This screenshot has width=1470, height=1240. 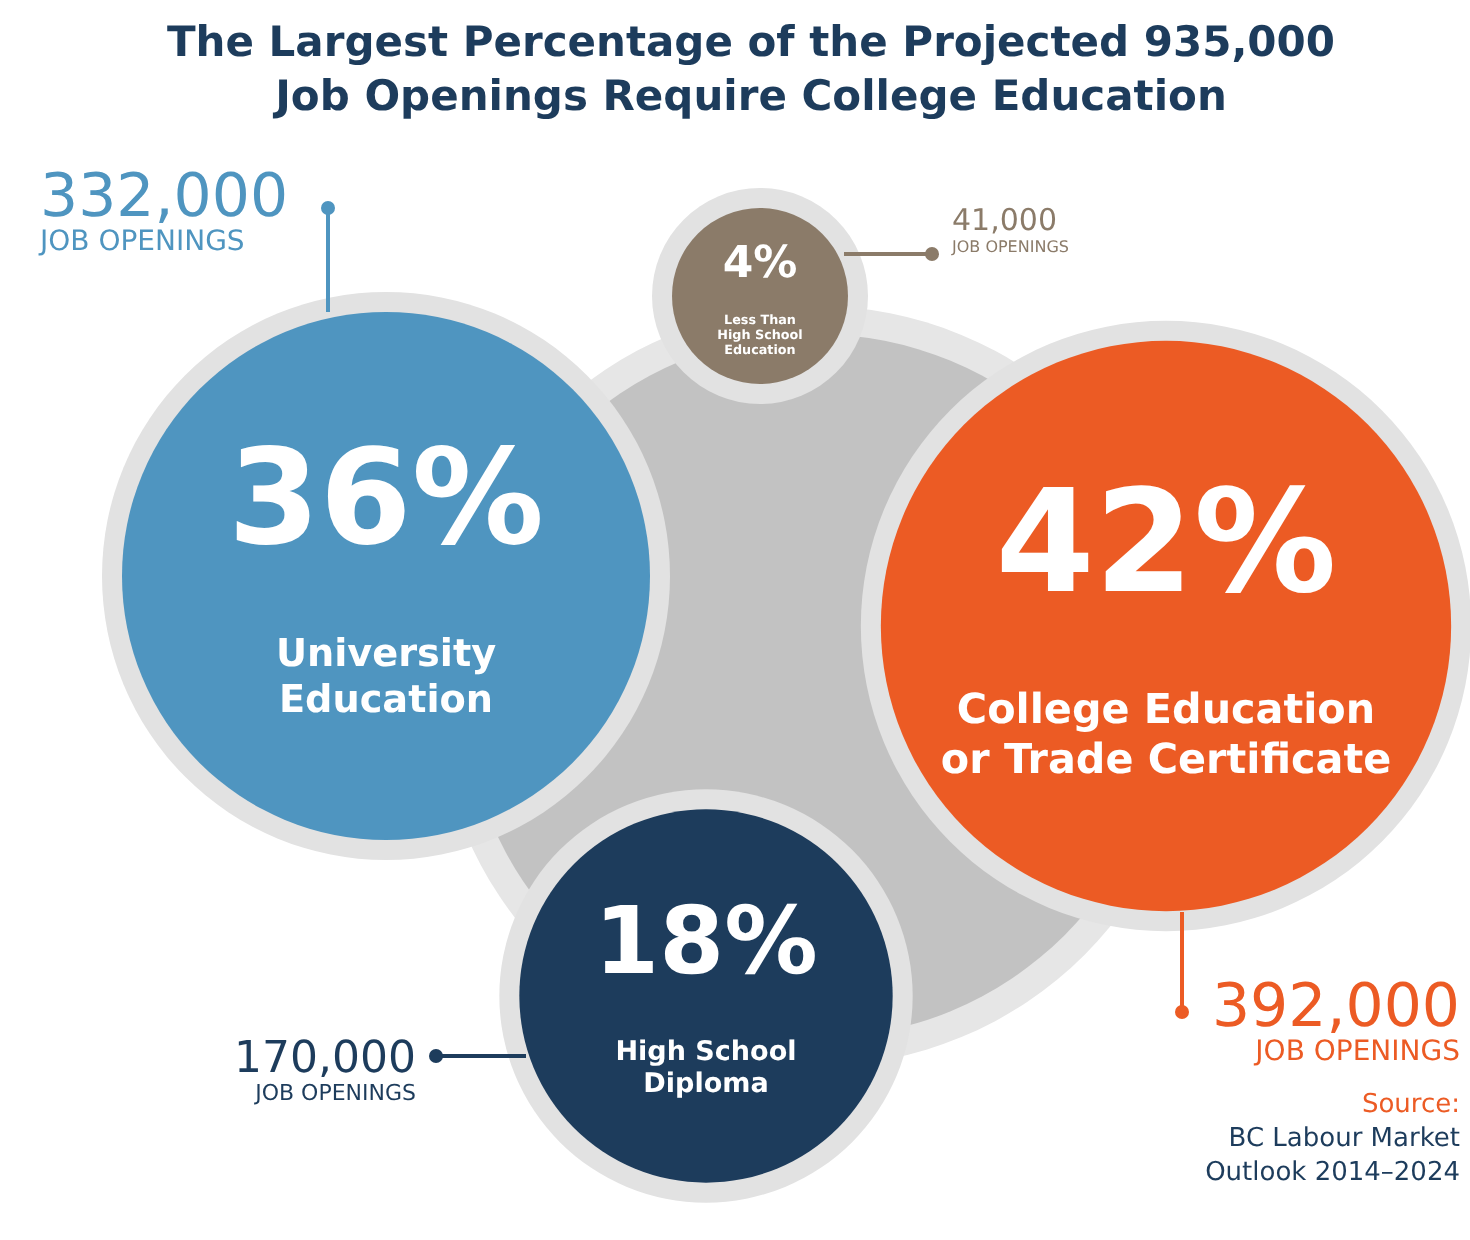 I want to click on data-label: 18%, so click(x=706, y=942).